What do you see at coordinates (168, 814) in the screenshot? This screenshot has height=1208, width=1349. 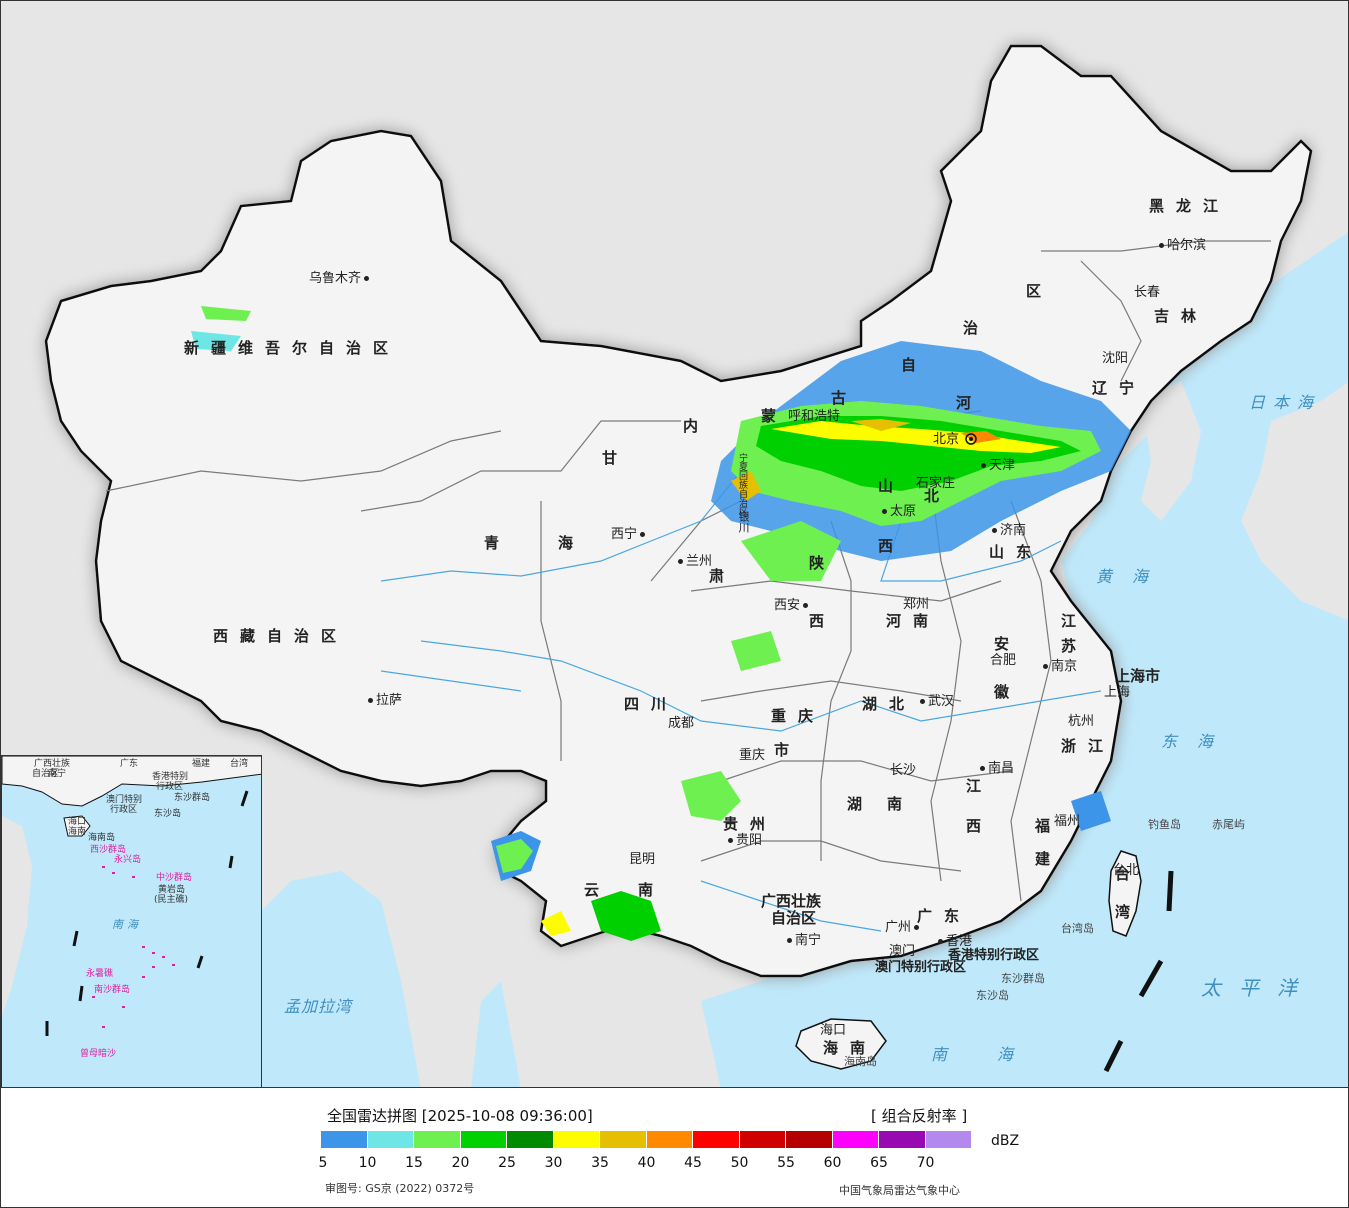 I see `inset-label-dongsha-dao: 东沙岛` at bounding box center [168, 814].